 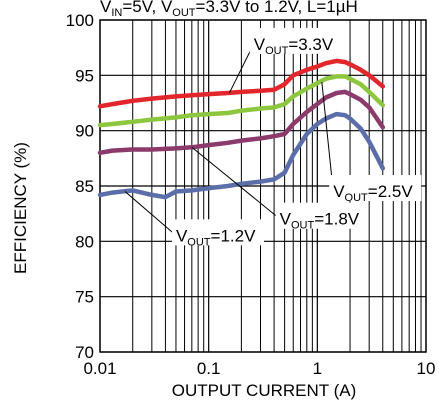 What do you see at coordinates (426, 368) in the screenshot?
I see `x-tick-label: 10` at bounding box center [426, 368].